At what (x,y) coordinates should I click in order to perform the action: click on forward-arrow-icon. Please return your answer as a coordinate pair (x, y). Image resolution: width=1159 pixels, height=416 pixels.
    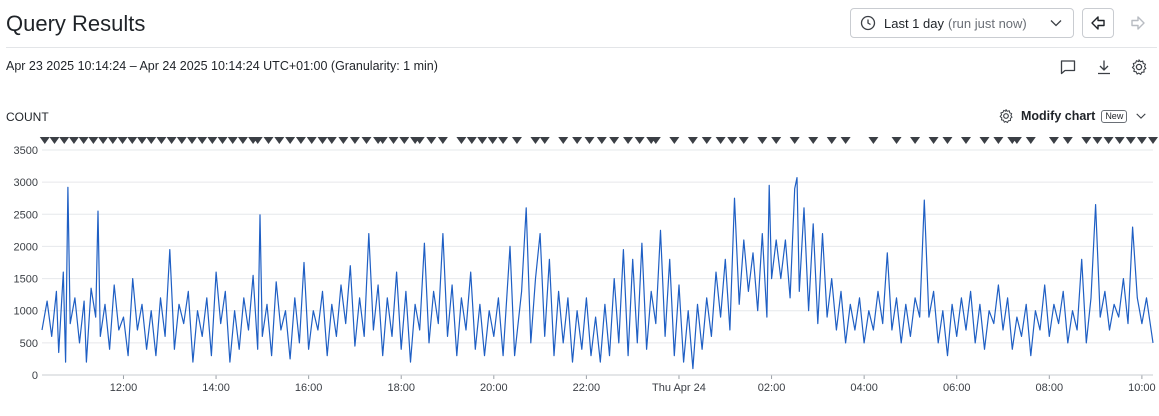
    Looking at the image, I should click on (1138, 23).